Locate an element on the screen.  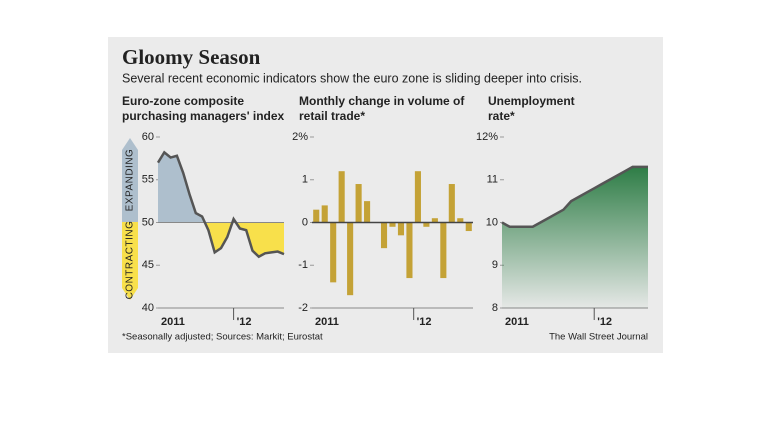
y-tick-label: 11 is located at coordinates (492, 180).